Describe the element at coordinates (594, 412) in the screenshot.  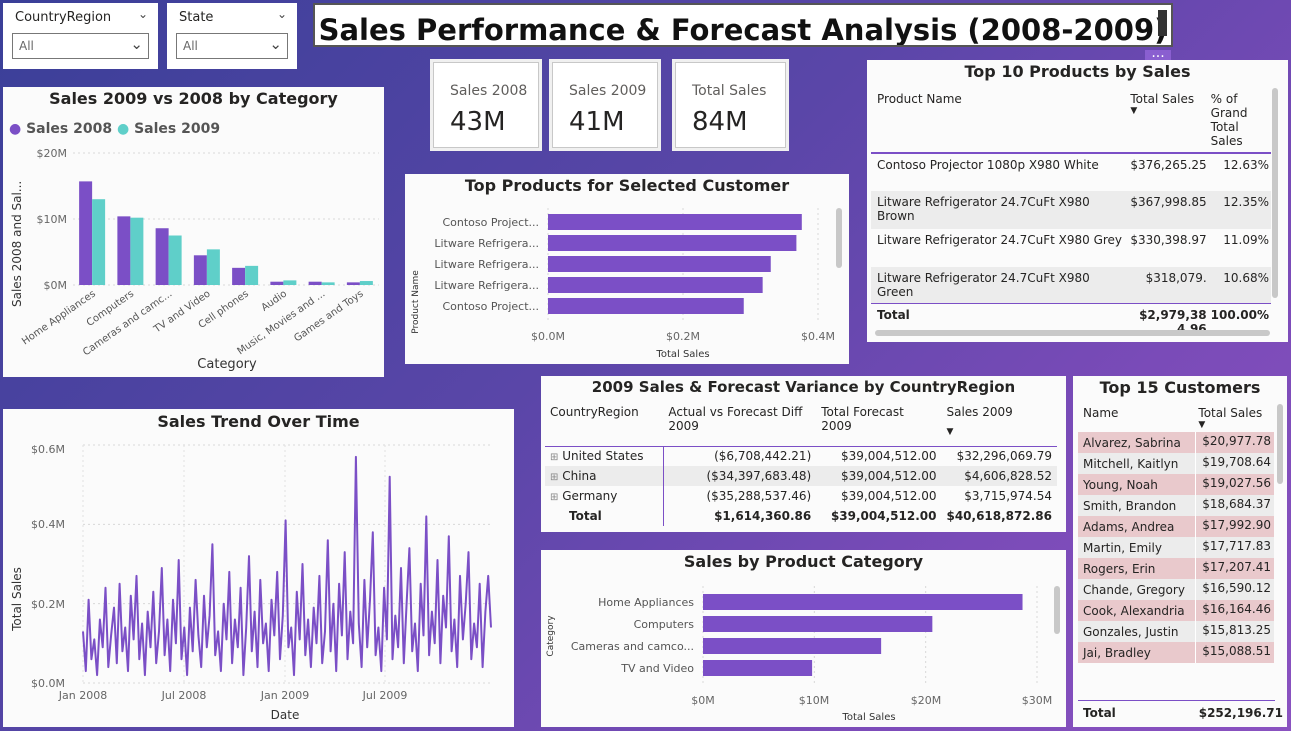
I see `column-header: CountryRegion` at that location.